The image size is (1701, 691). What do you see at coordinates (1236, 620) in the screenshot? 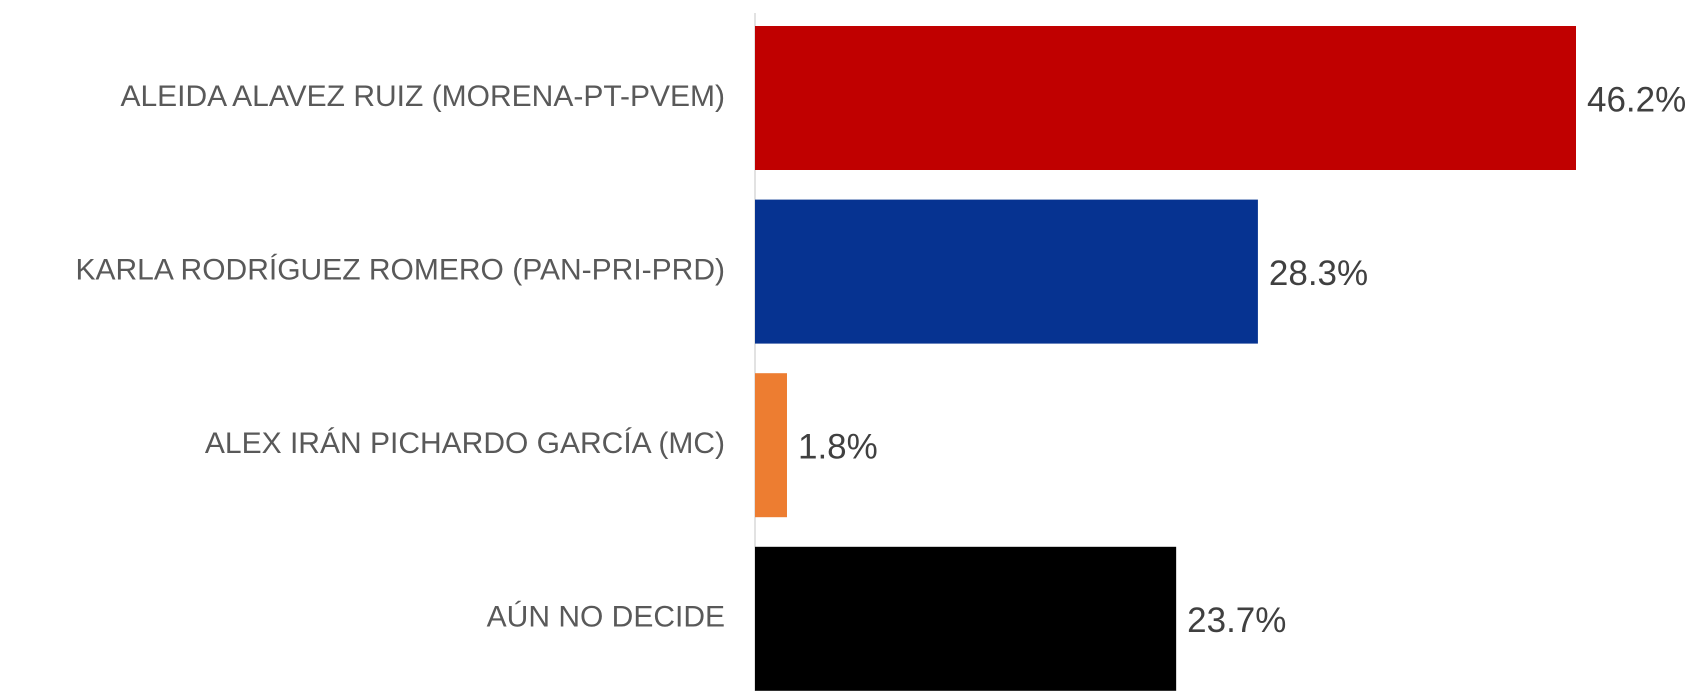
I see `value-label: 23.7%` at bounding box center [1236, 620].